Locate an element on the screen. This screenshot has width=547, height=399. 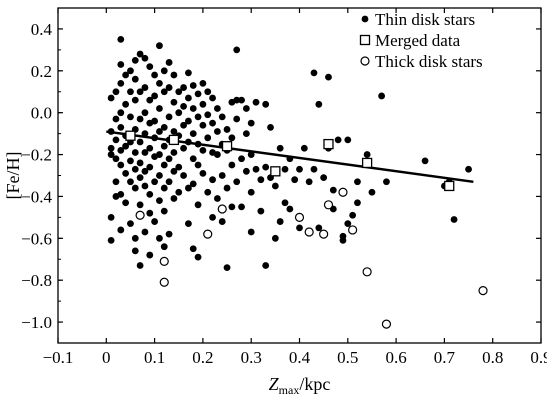
y-tick-label: 0.4 is located at coordinates (42, 29).